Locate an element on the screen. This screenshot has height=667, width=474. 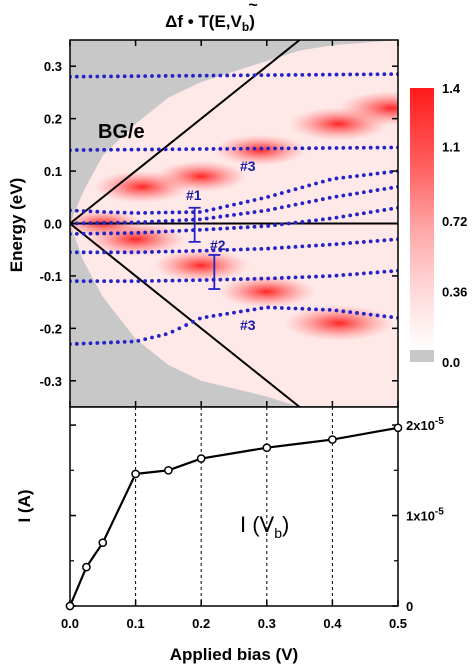
bias-tick-label: 0.4 is located at coordinates (332, 623).